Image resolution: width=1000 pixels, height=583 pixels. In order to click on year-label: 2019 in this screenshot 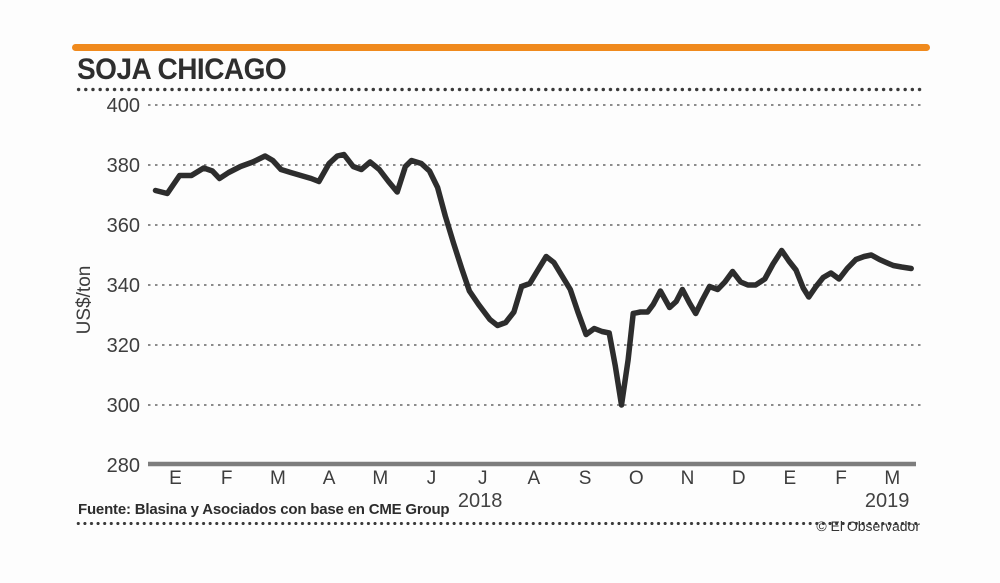, I will do `click(887, 501)`.